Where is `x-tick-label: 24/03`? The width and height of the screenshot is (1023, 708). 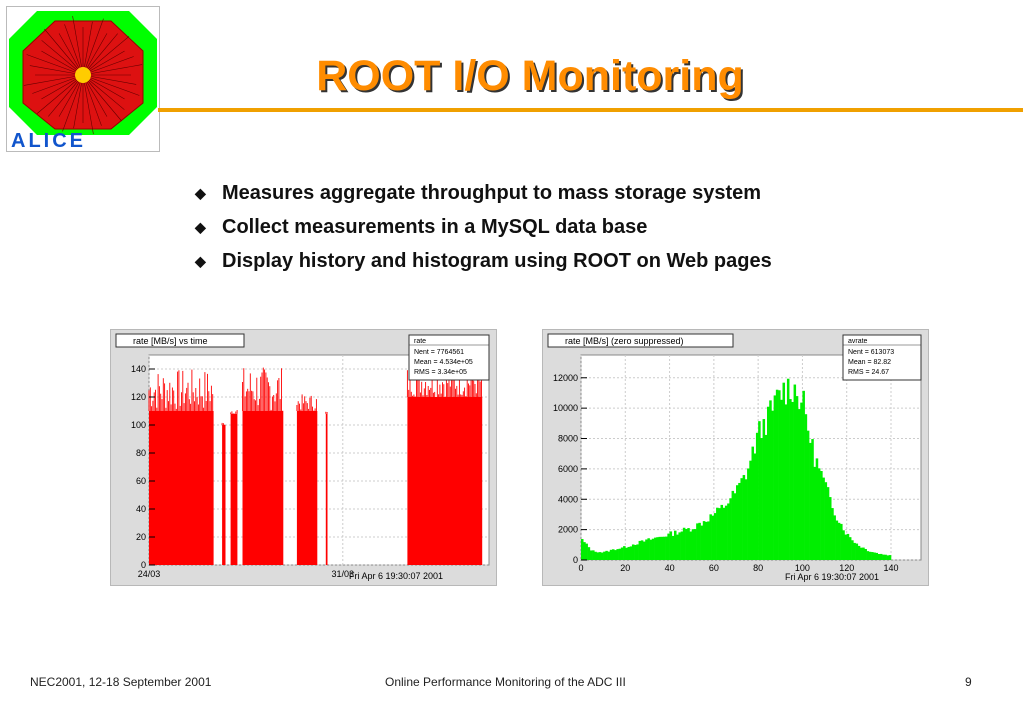
x-tick-label: 24/03 is located at coordinates (149, 574).